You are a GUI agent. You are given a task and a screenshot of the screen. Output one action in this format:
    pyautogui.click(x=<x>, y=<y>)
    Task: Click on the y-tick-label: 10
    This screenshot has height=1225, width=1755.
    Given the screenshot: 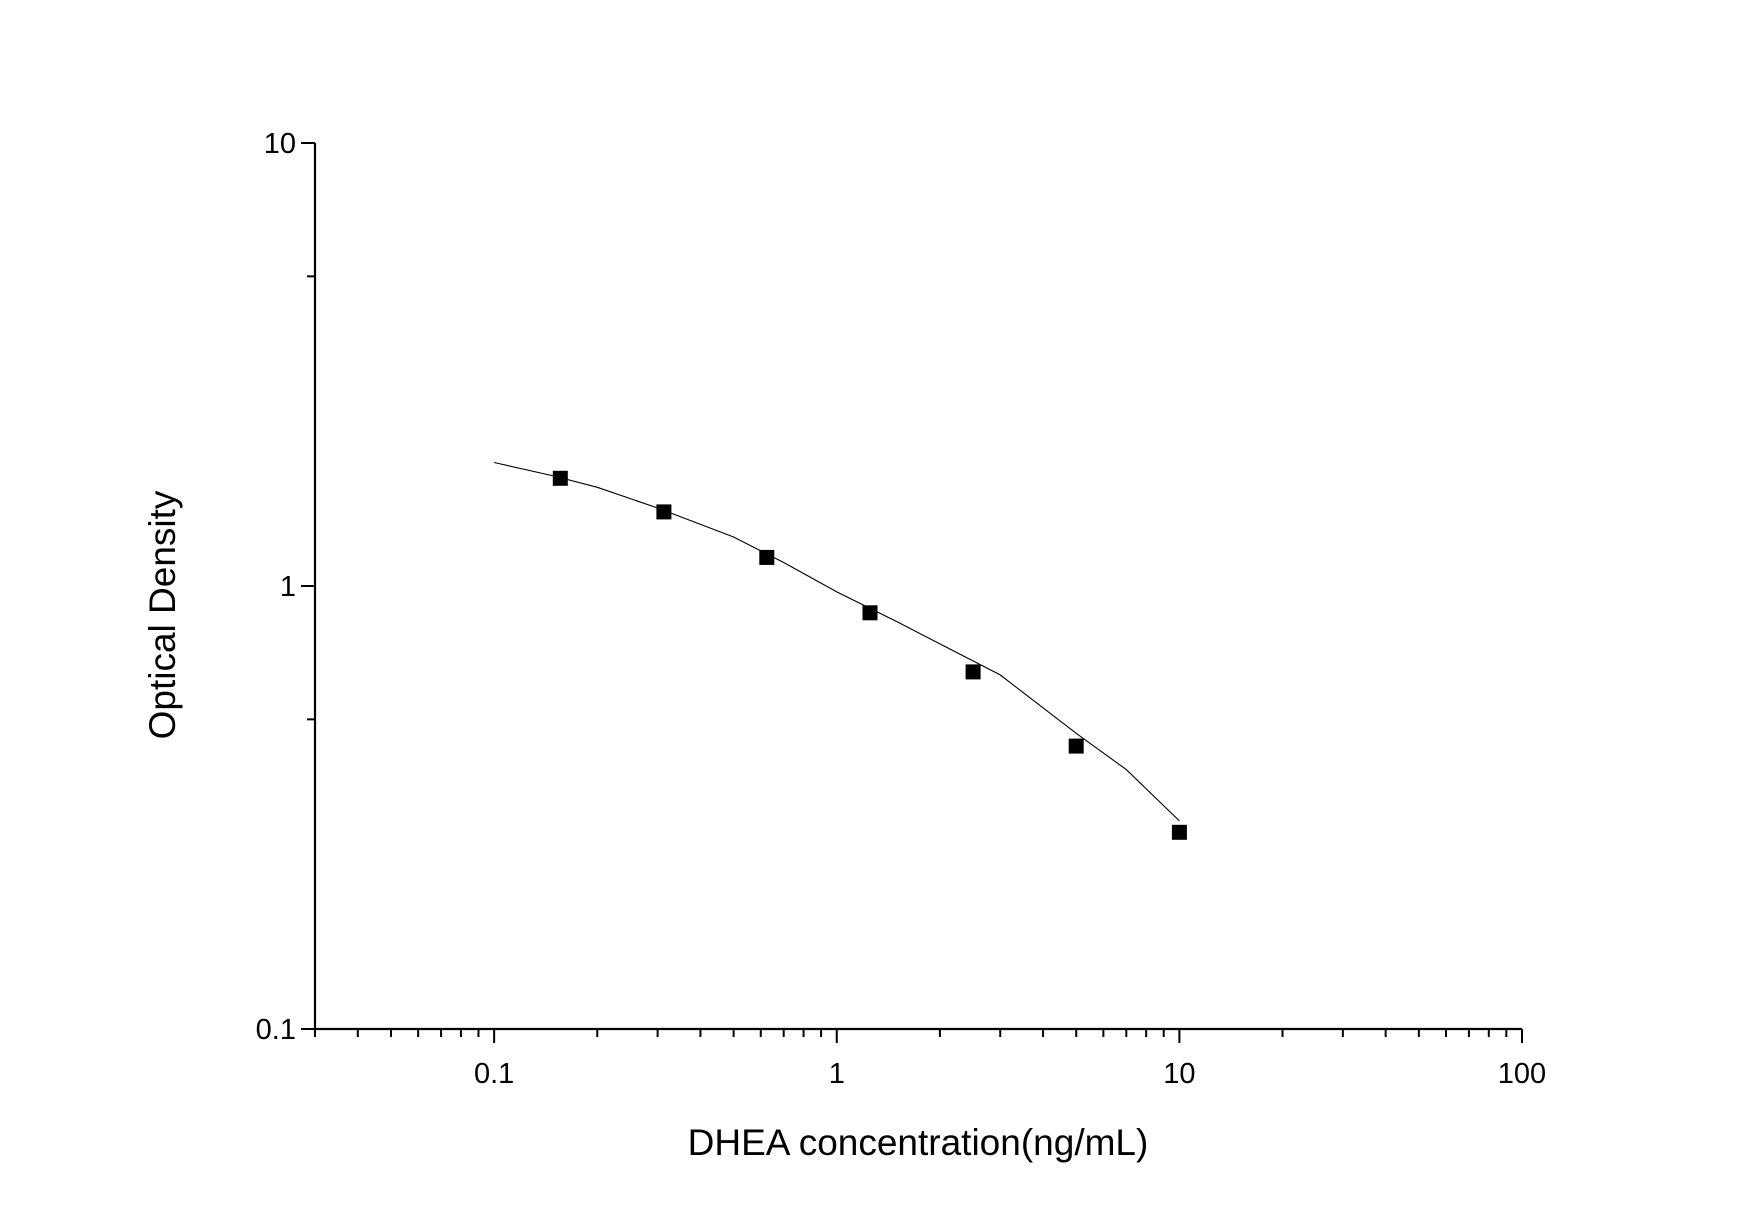 What is the action you would take?
    pyautogui.click(x=280, y=144)
    